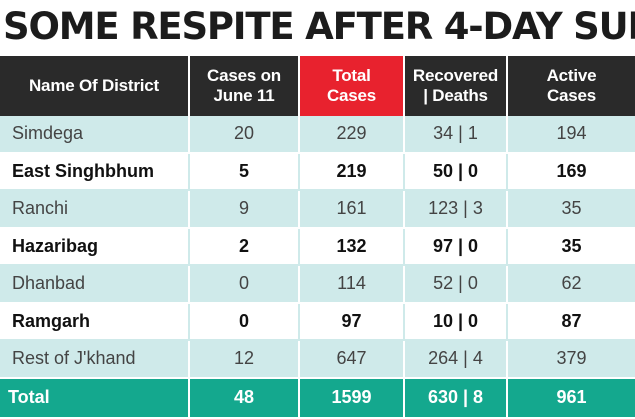 The height and width of the screenshot is (419, 635). I want to click on total-cases: 229, so click(352, 134).